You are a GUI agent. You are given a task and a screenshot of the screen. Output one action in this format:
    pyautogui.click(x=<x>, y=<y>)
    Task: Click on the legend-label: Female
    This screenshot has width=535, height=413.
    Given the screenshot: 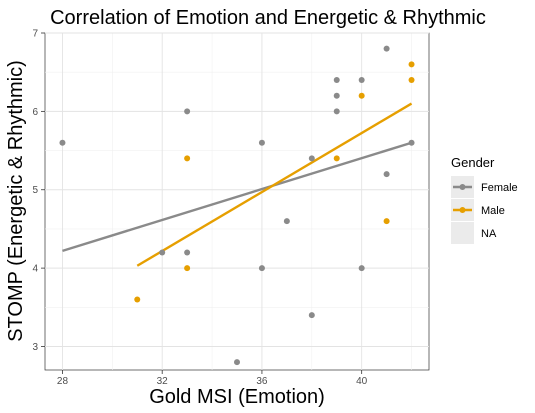 What is the action you would take?
    pyautogui.click(x=499, y=188)
    